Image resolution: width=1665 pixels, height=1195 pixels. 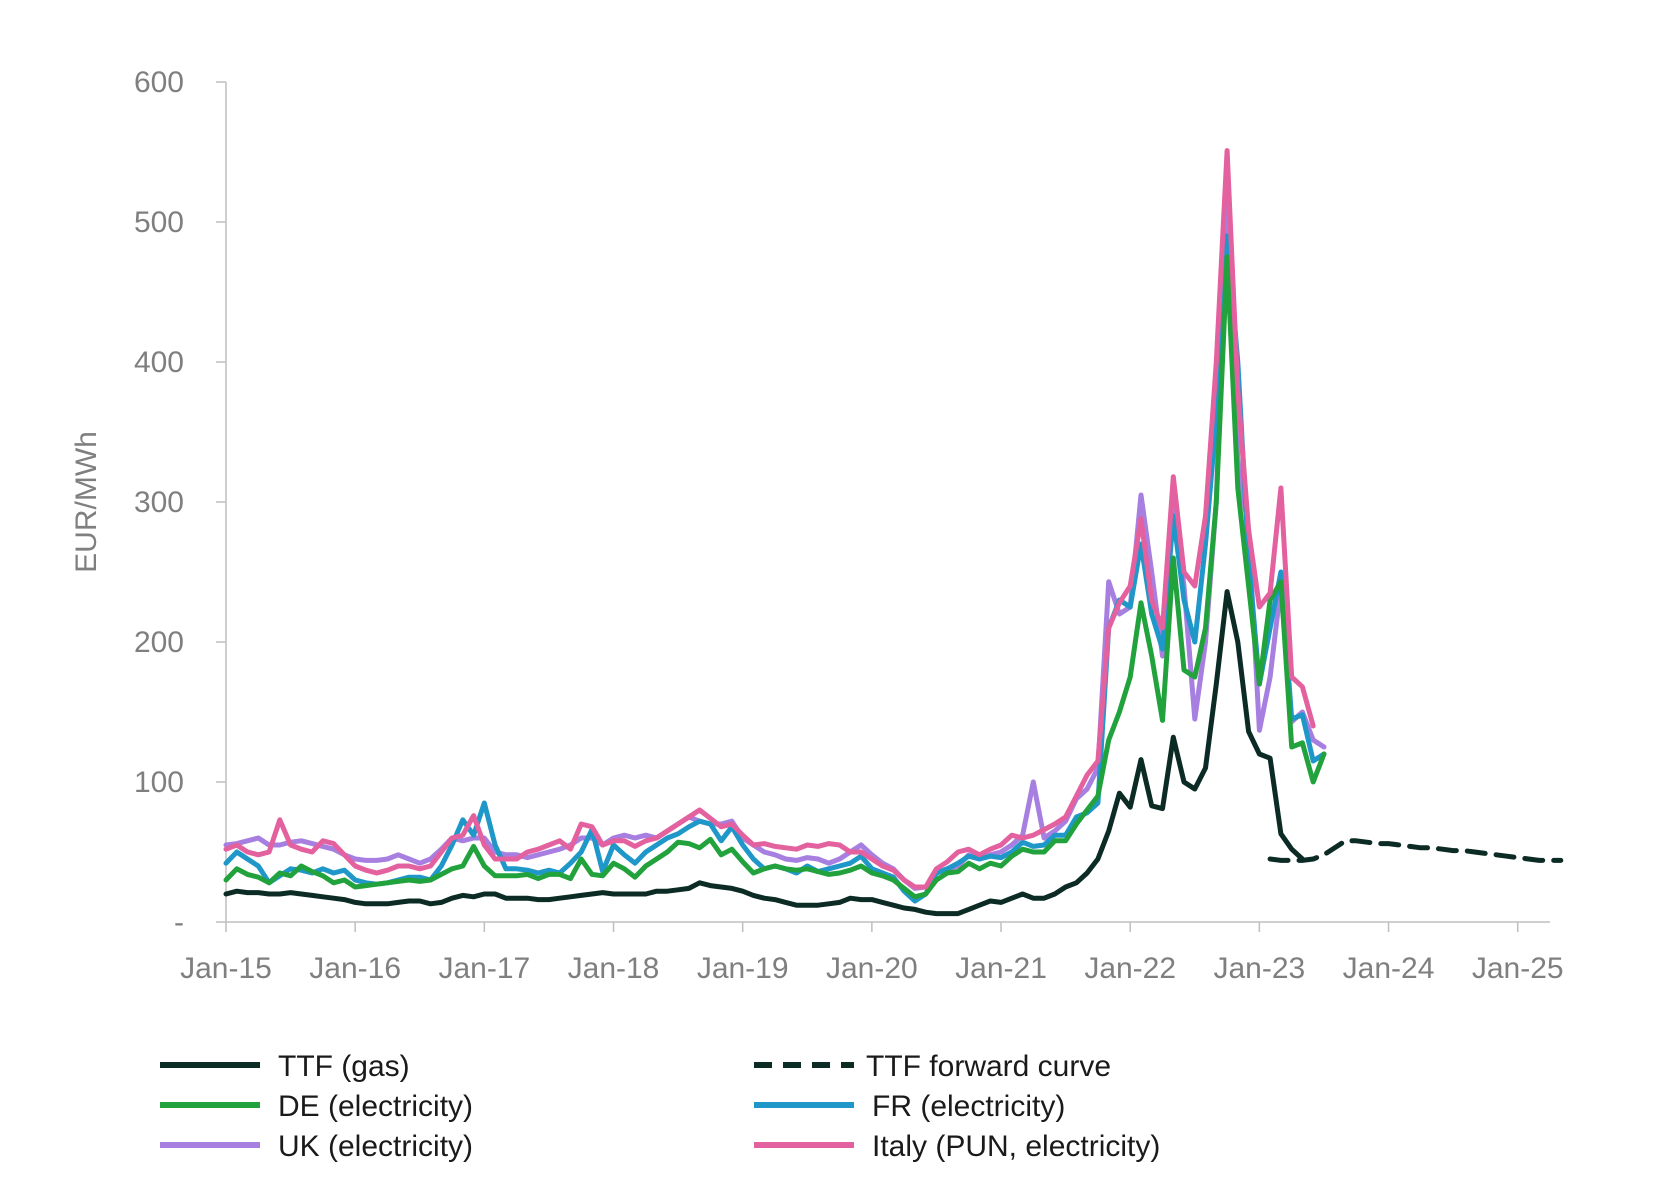 I want to click on x-tick-label: Jan-17, so click(x=484, y=968).